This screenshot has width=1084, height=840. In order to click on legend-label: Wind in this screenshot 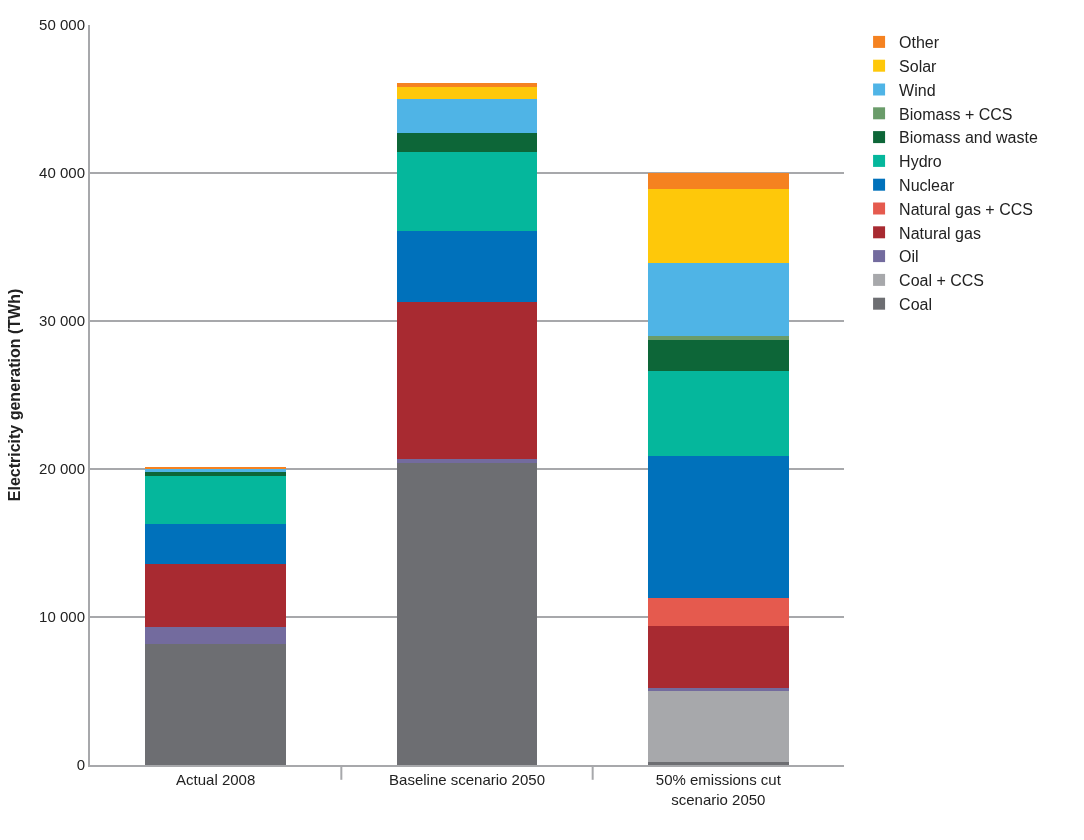, I will do `click(917, 90)`.